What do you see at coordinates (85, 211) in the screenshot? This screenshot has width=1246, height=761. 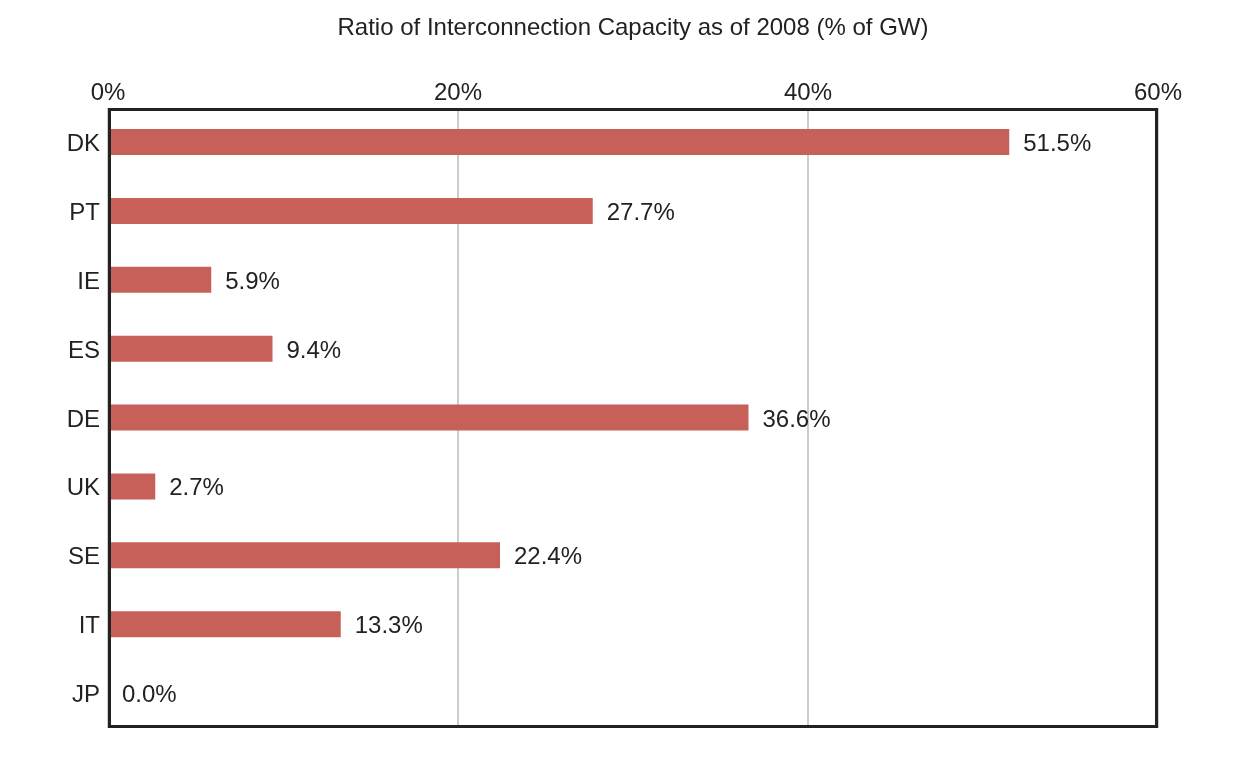 I see `y-tick-label: PT` at bounding box center [85, 211].